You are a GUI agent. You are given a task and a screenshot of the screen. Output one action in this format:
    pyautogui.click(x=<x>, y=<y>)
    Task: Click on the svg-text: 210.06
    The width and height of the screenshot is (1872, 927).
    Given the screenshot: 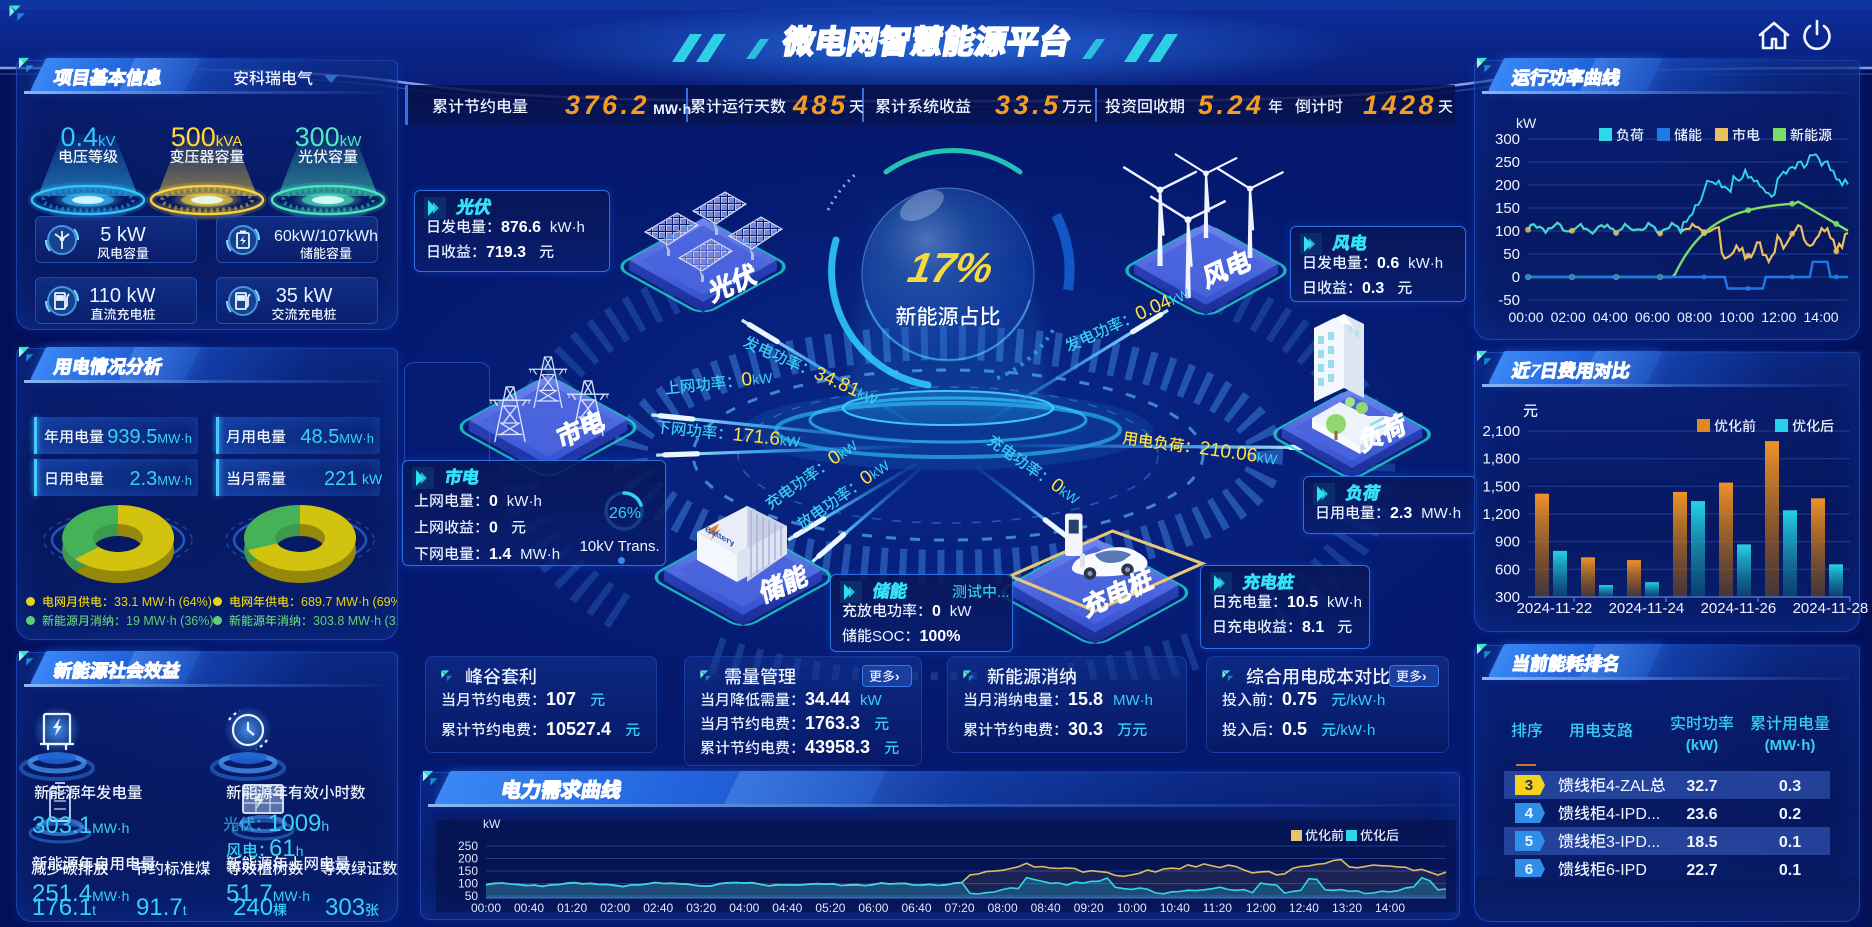 What is the action you would take?
    pyautogui.click(x=1228, y=452)
    